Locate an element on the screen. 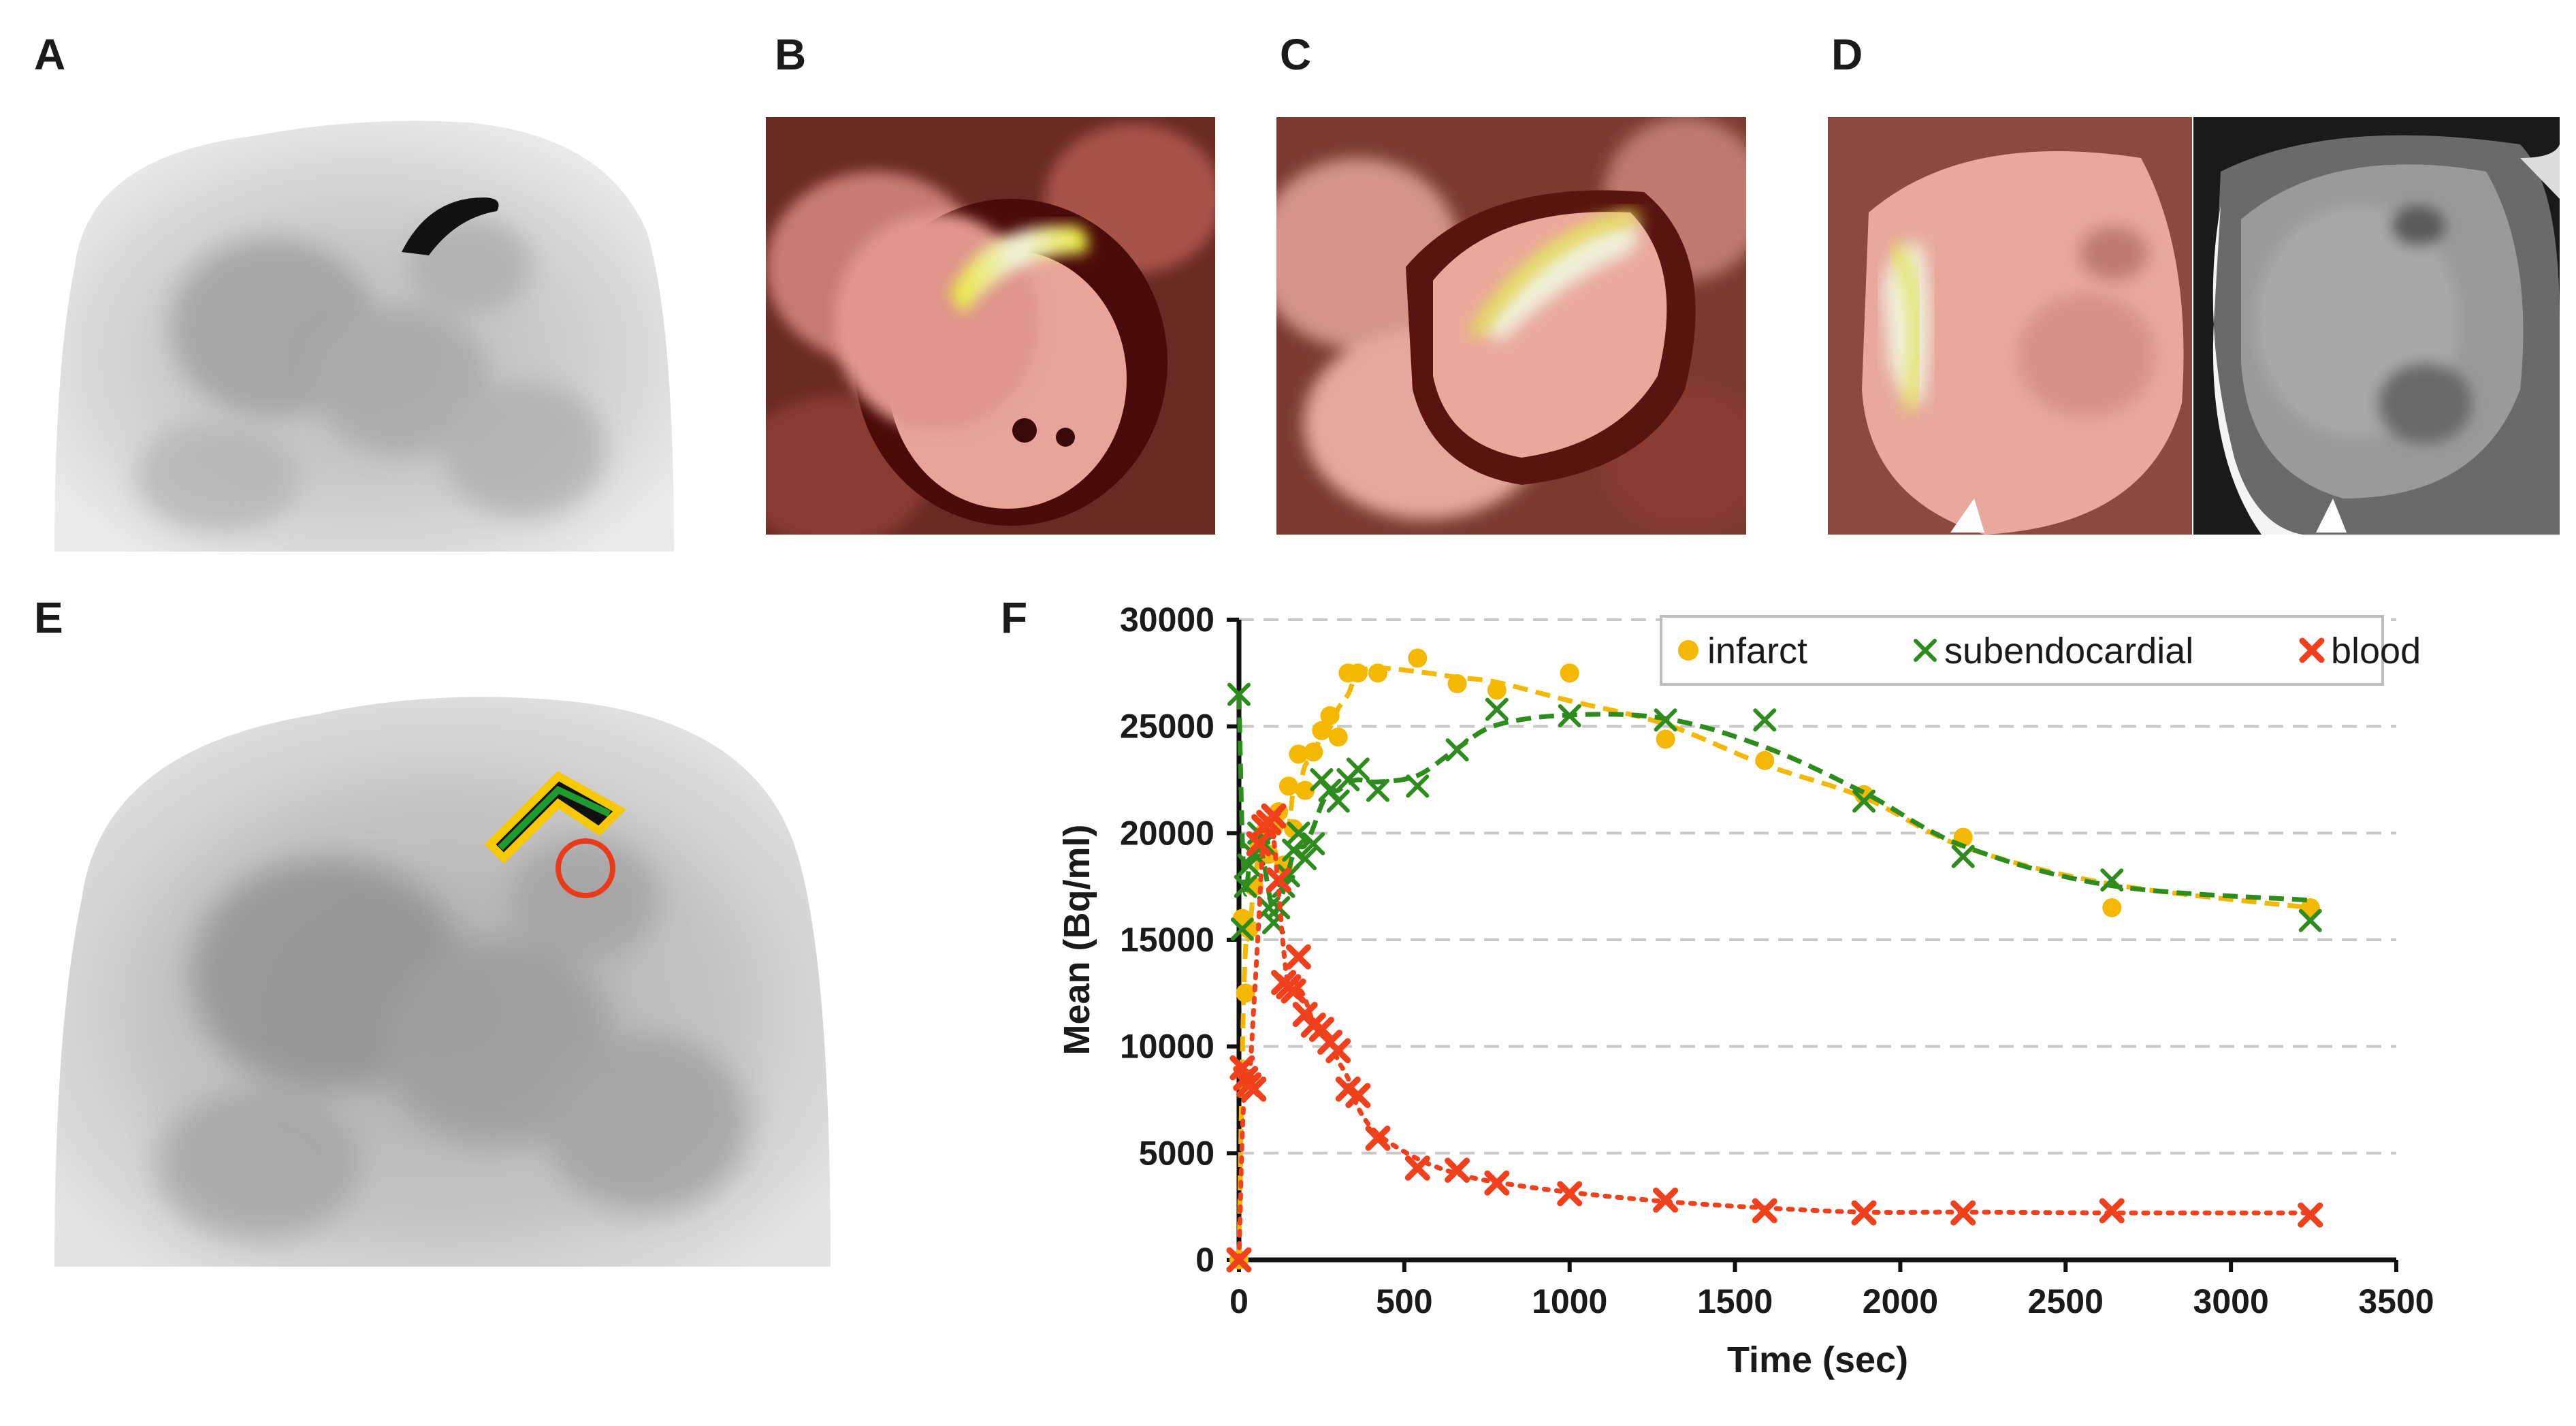 The width and height of the screenshot is (2576, 1426). uptake-hotspot is located at coordinates (451, 226).